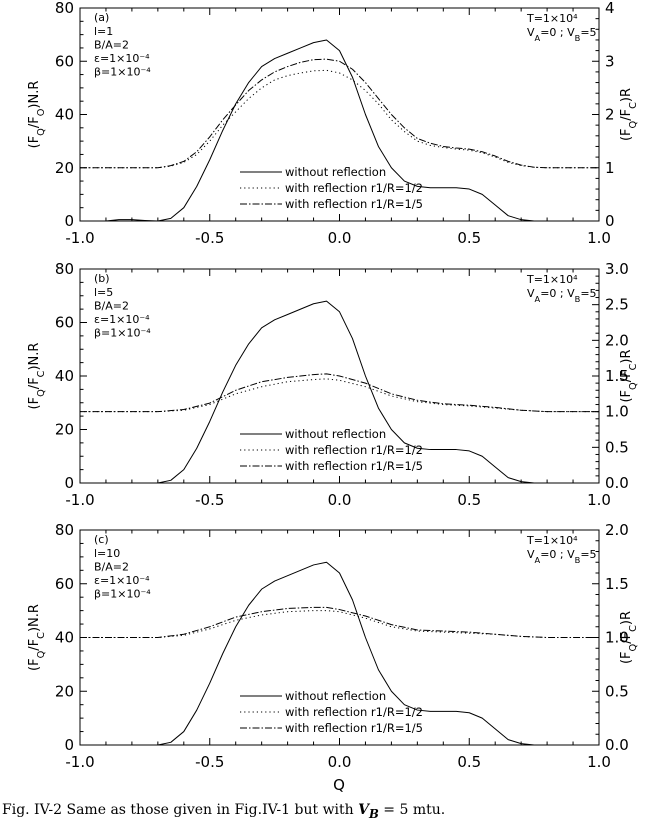  Describe the element at coordinates (102, 278) in the screenshot. I see `panel-label: (b)` at that location.